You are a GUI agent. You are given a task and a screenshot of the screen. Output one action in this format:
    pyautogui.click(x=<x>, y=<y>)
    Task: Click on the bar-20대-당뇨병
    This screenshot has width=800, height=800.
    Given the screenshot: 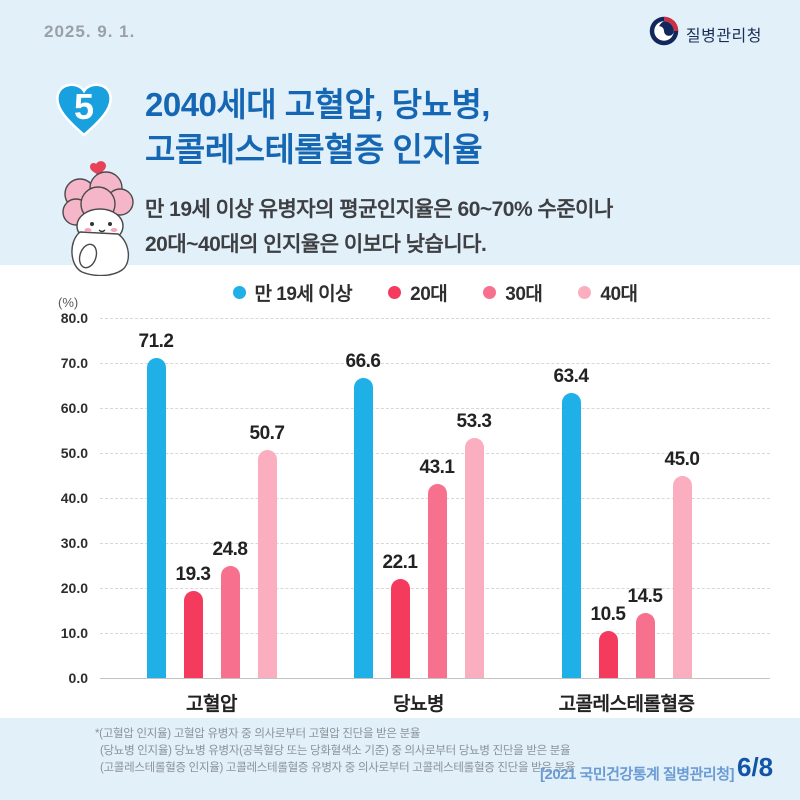 What is the action you would take?
    pyautogui.click(x=400, y=628)
    